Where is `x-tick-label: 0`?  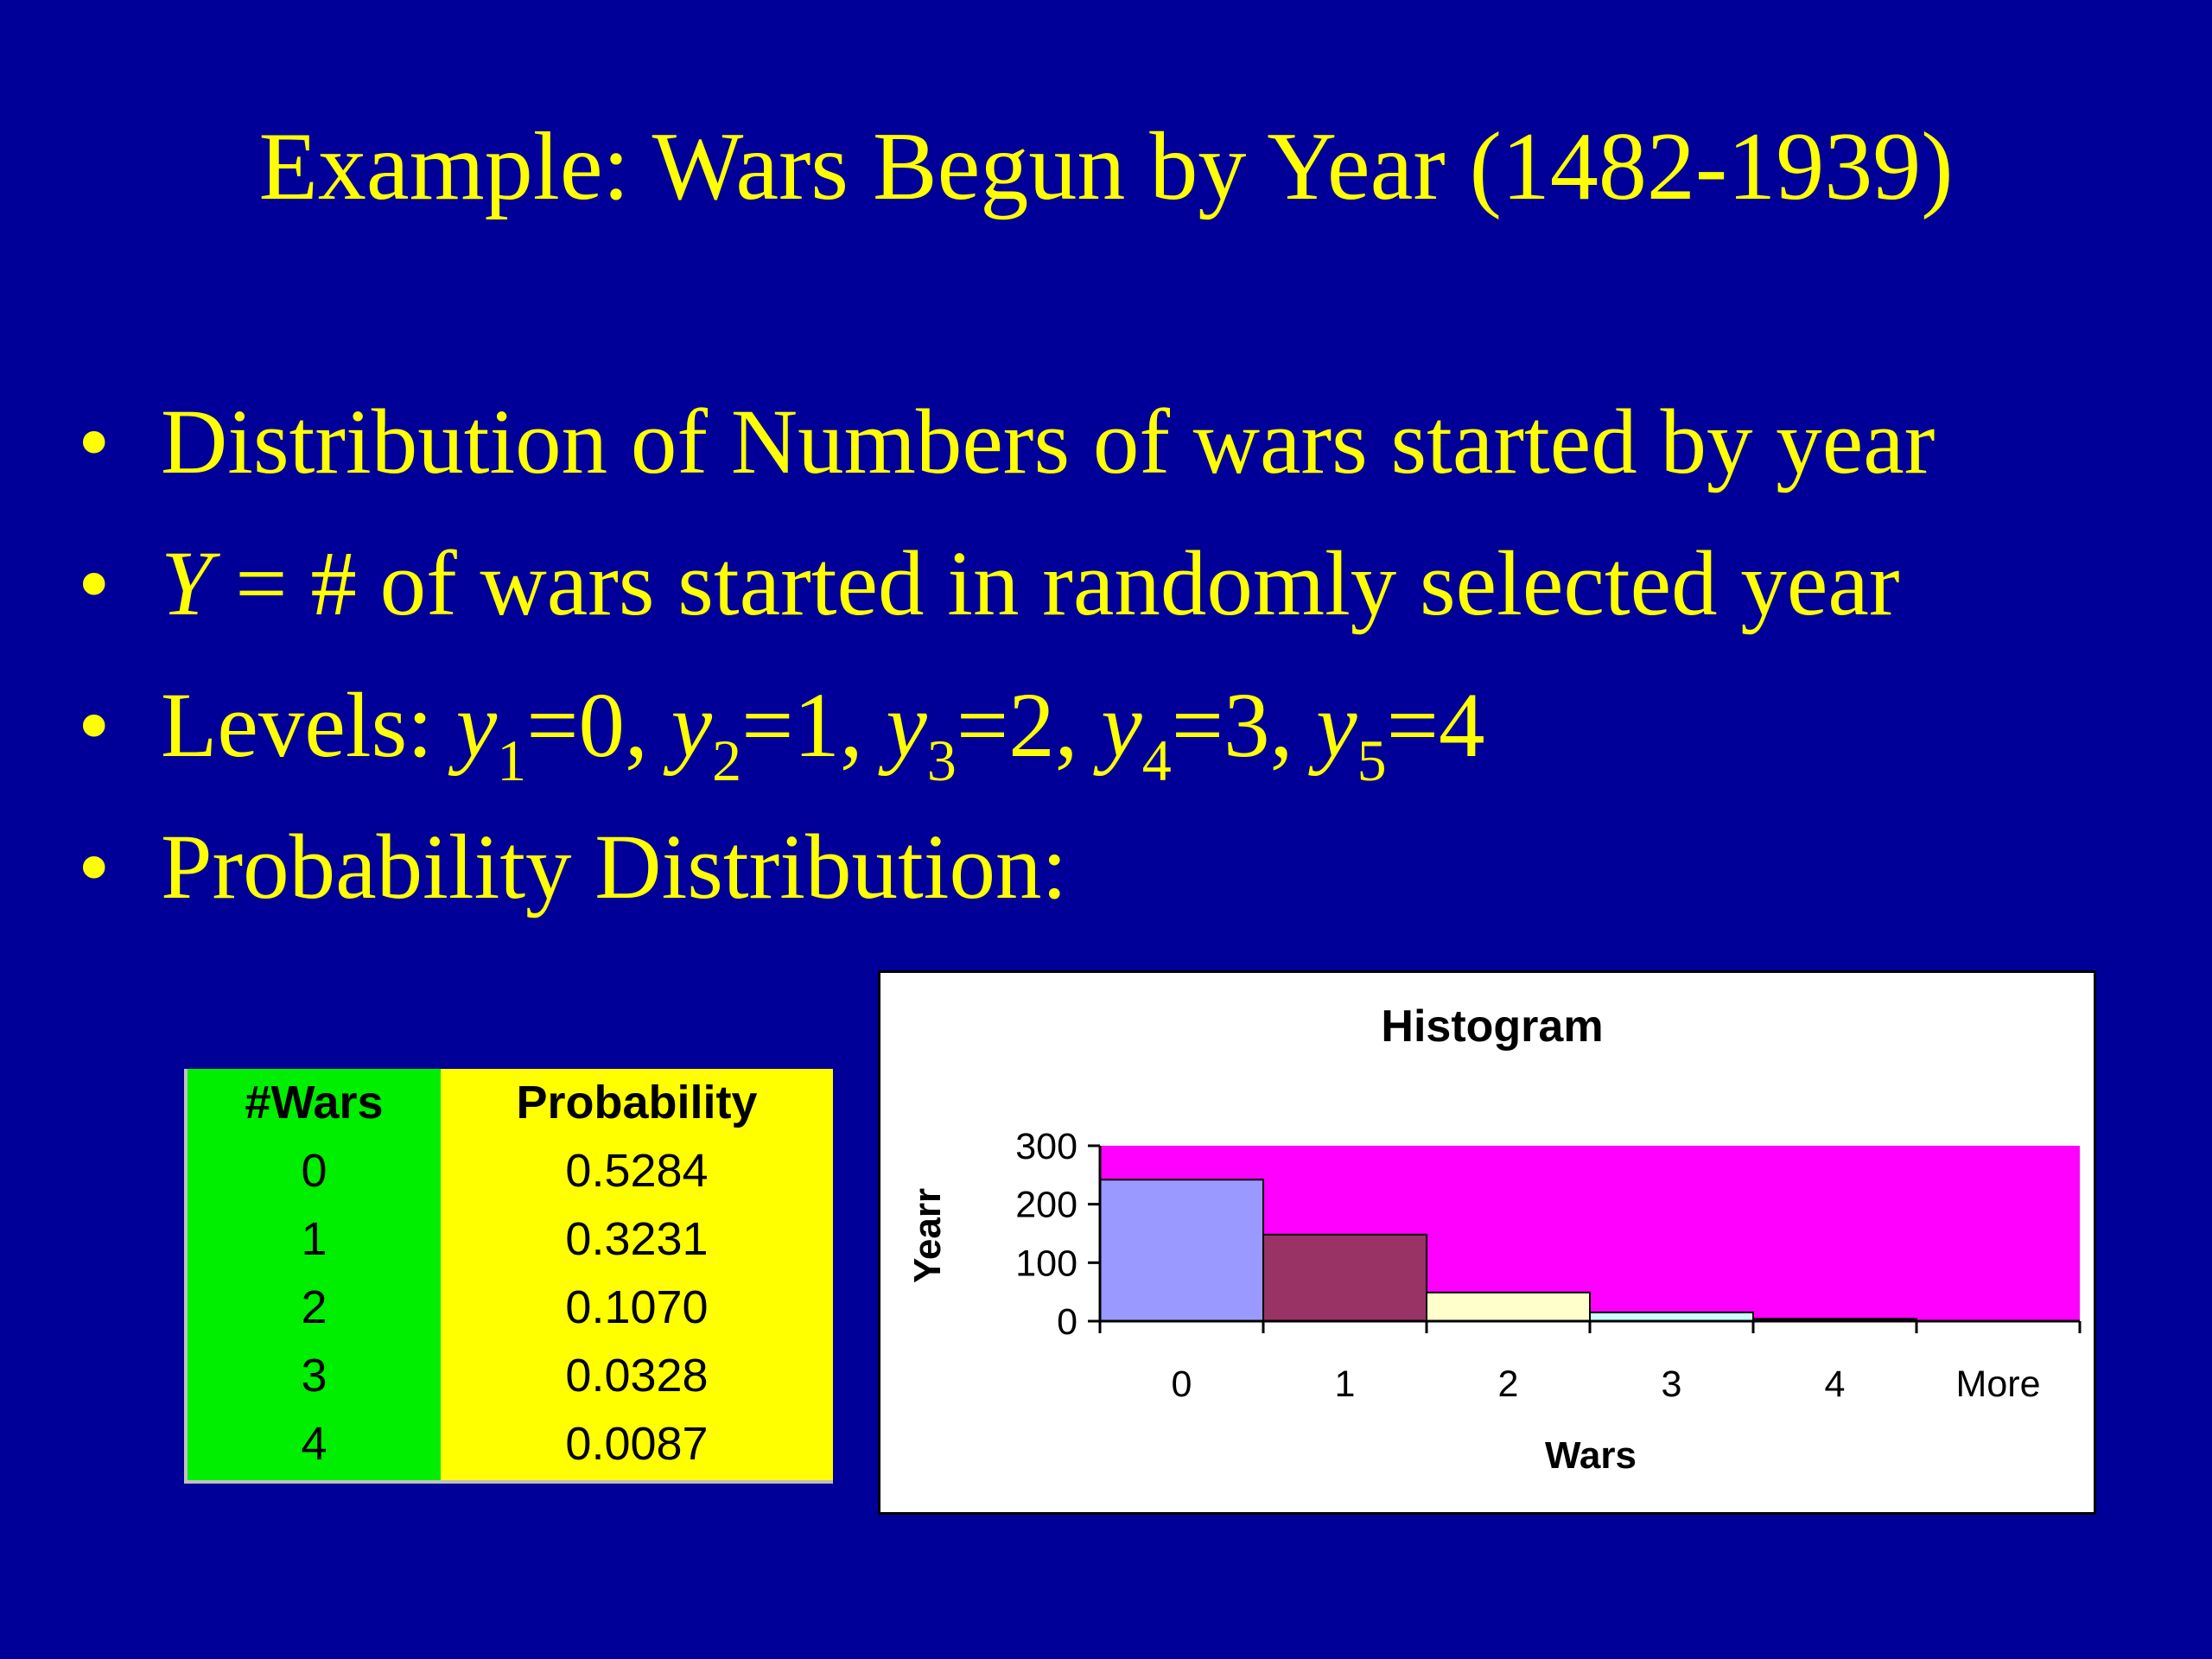
x-tick-label: 0 is located at coordinates (1182, 1384).